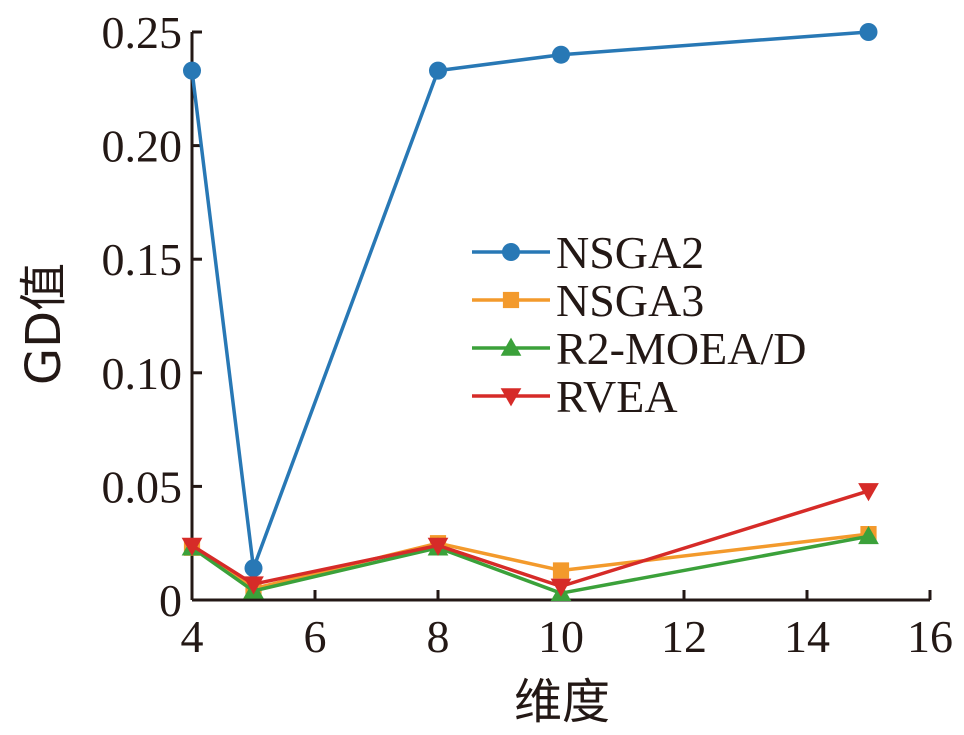 This screenshot has height=735, width=964. I want to click on legend-label: RVEA, so click(617, 396).